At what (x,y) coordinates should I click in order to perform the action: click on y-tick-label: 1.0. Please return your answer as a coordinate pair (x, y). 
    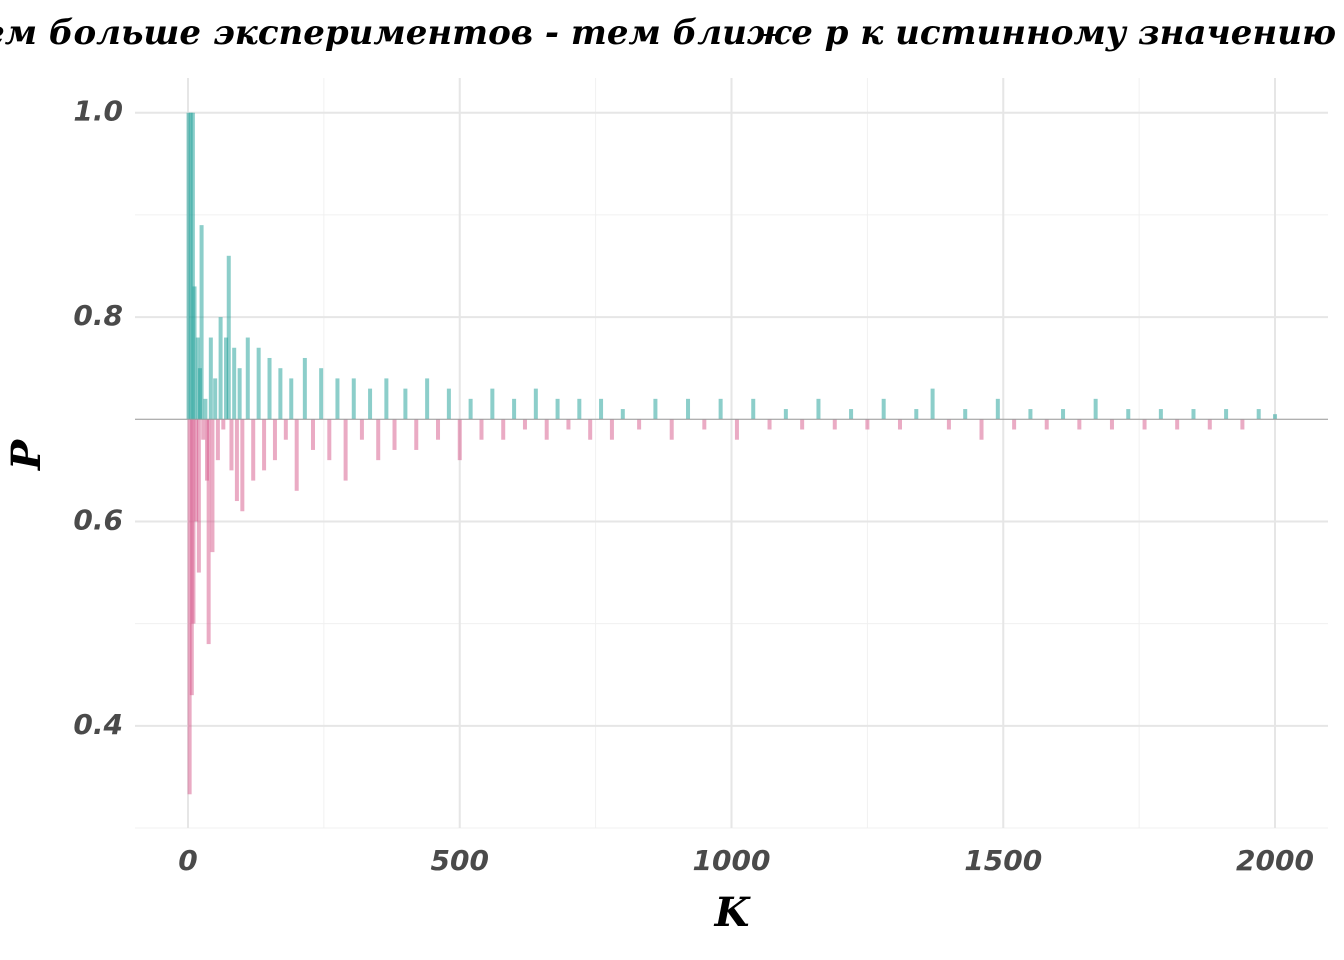
    Looking at the image, I should click on (98, 111).